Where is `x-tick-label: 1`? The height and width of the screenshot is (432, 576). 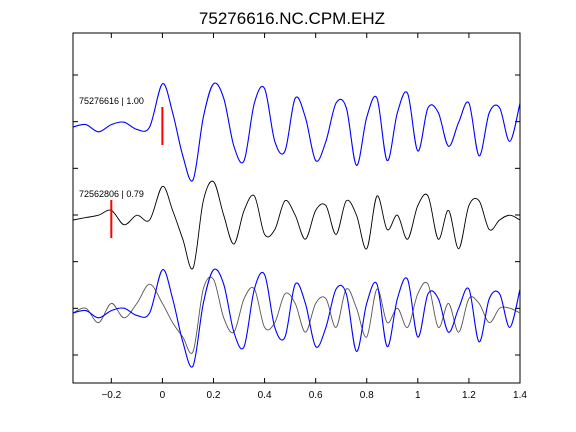 x-tick-label: 1 is located at coordinates (418, 395).